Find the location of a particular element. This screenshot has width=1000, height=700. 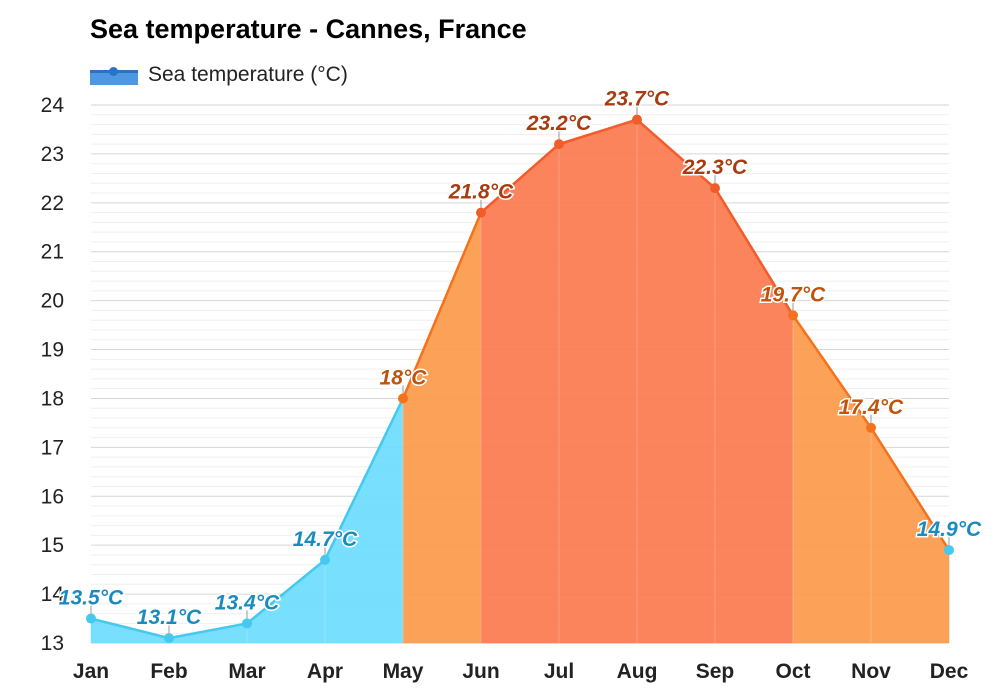

x-tick-label: Aug is located at coordinates (637, 671).